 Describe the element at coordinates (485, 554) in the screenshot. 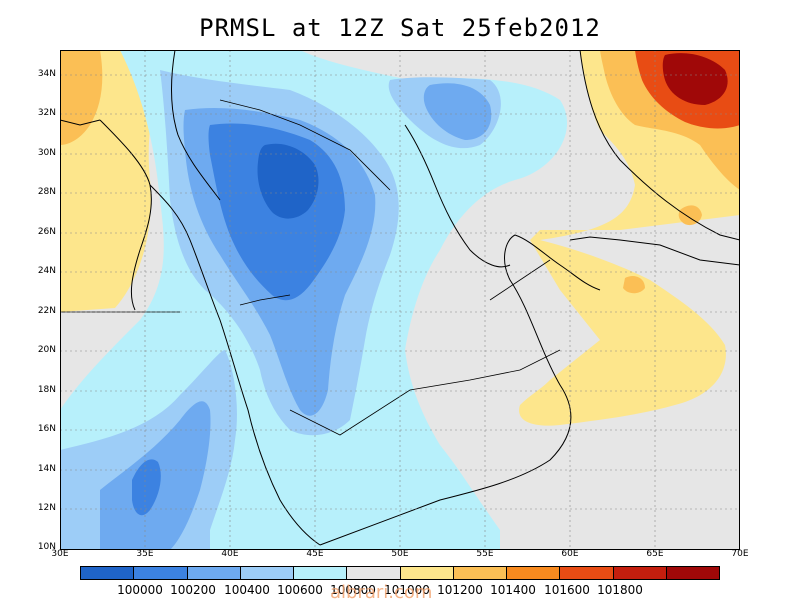

I see `lon-label: 55E` at that location.